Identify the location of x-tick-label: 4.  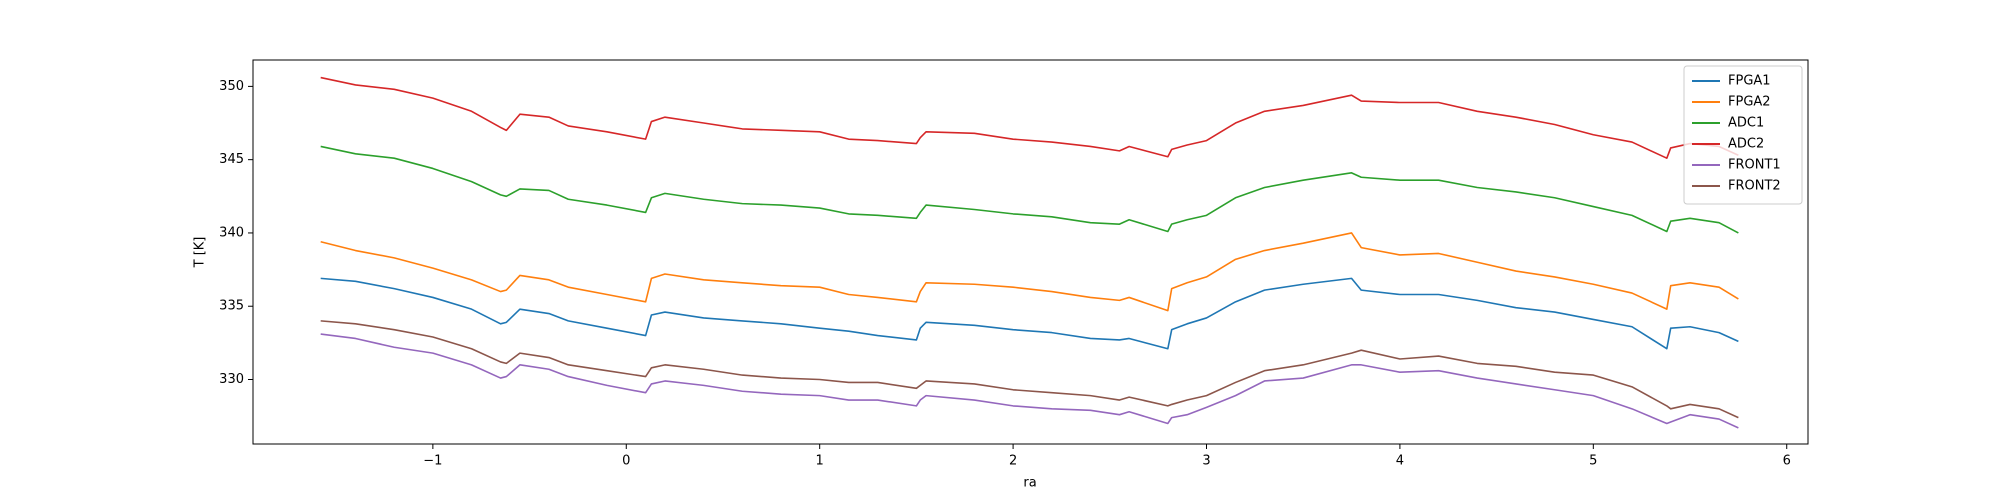
(1400, 461).